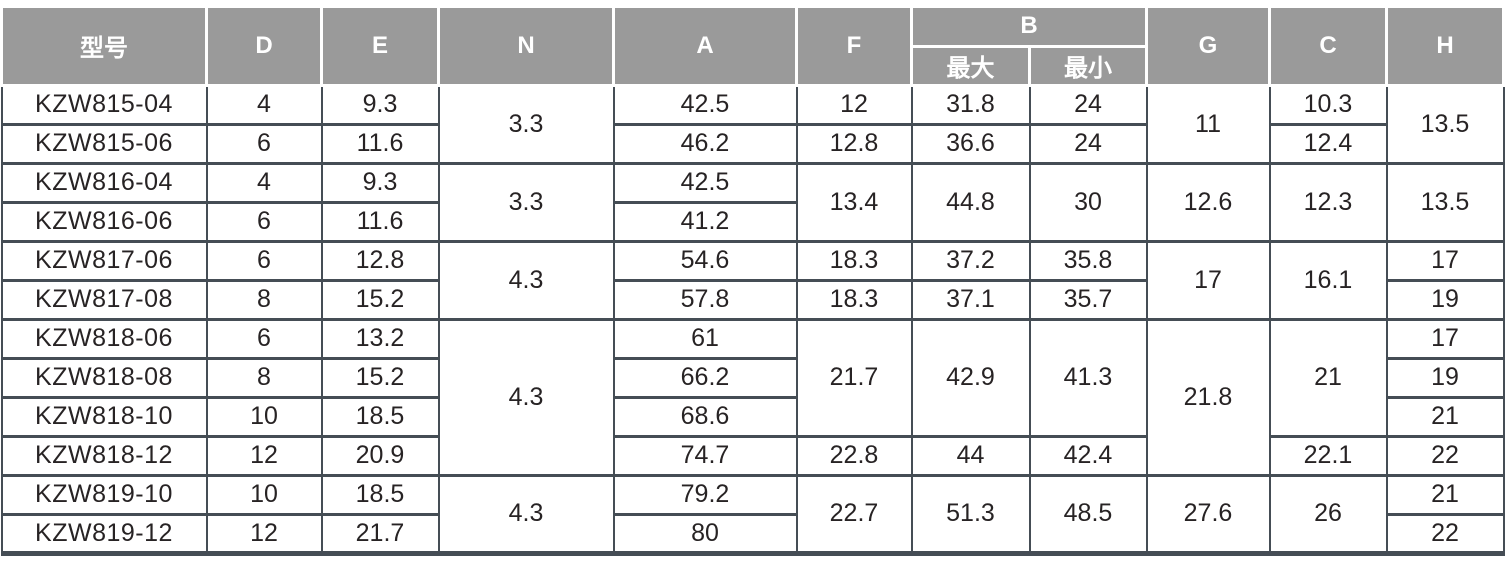 This screenshot has height=565, width=1505. What do you see at coordinates (104, 143) in the screenshot?
I see `cell-model: KZW815-06` at bounding box center [104, 143].